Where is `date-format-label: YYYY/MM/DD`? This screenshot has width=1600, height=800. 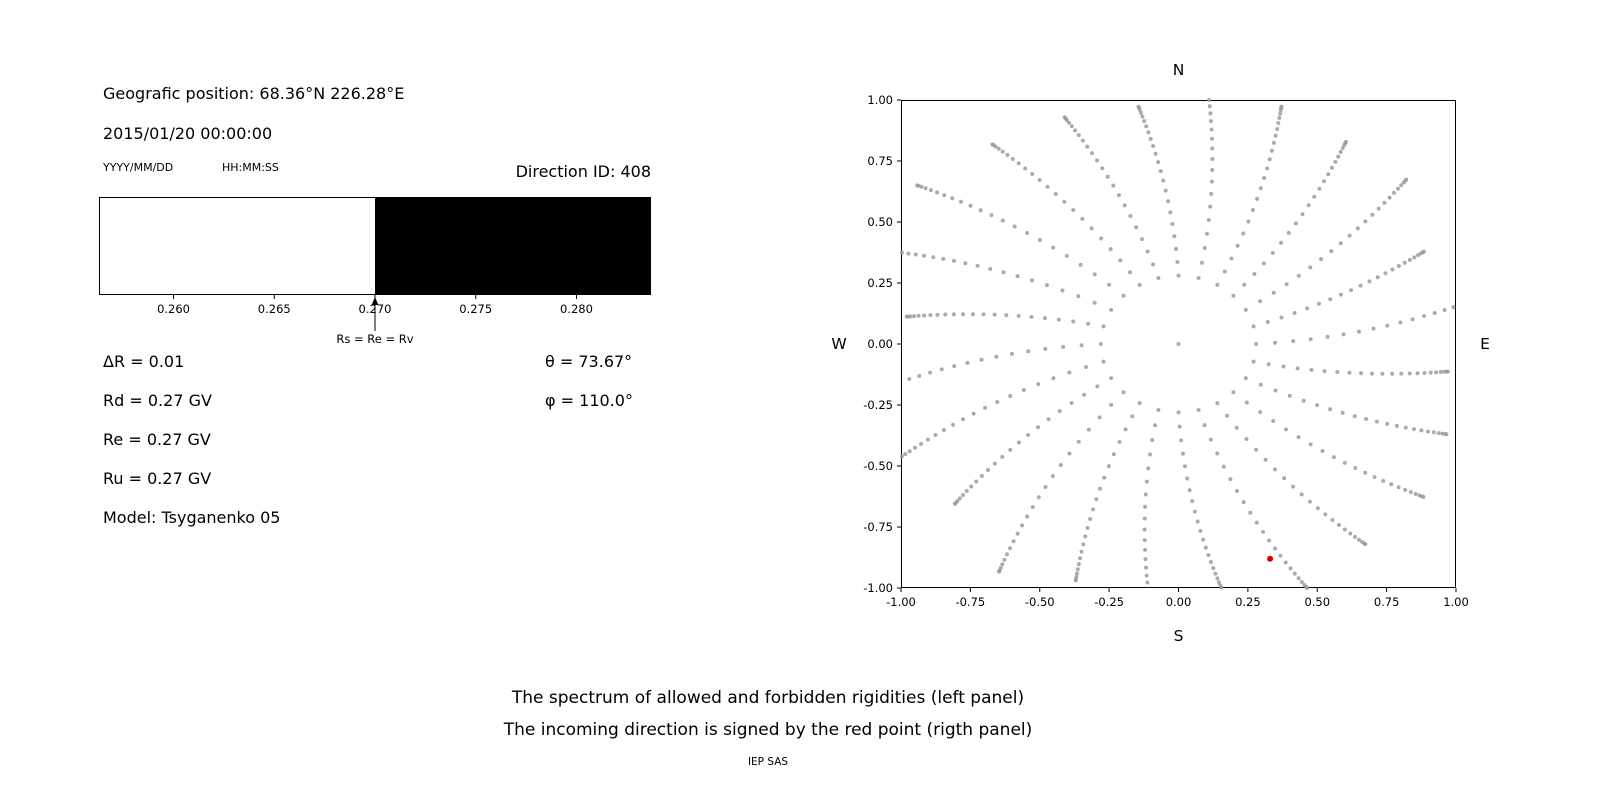 date-format-label: YYYY/MM/DD is located at coordinates (138, 167).